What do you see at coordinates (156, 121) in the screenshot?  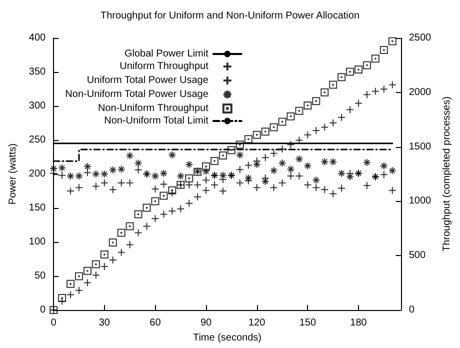 I see `legend-label: Non-Uniform Total Limit` at bounding box center [156, 121].